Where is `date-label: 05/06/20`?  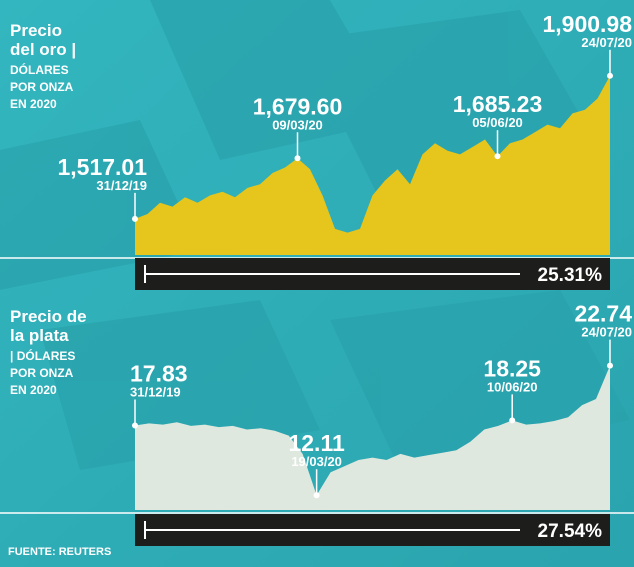 date-label: 05/06/20 is located at coordinates (497, 122).